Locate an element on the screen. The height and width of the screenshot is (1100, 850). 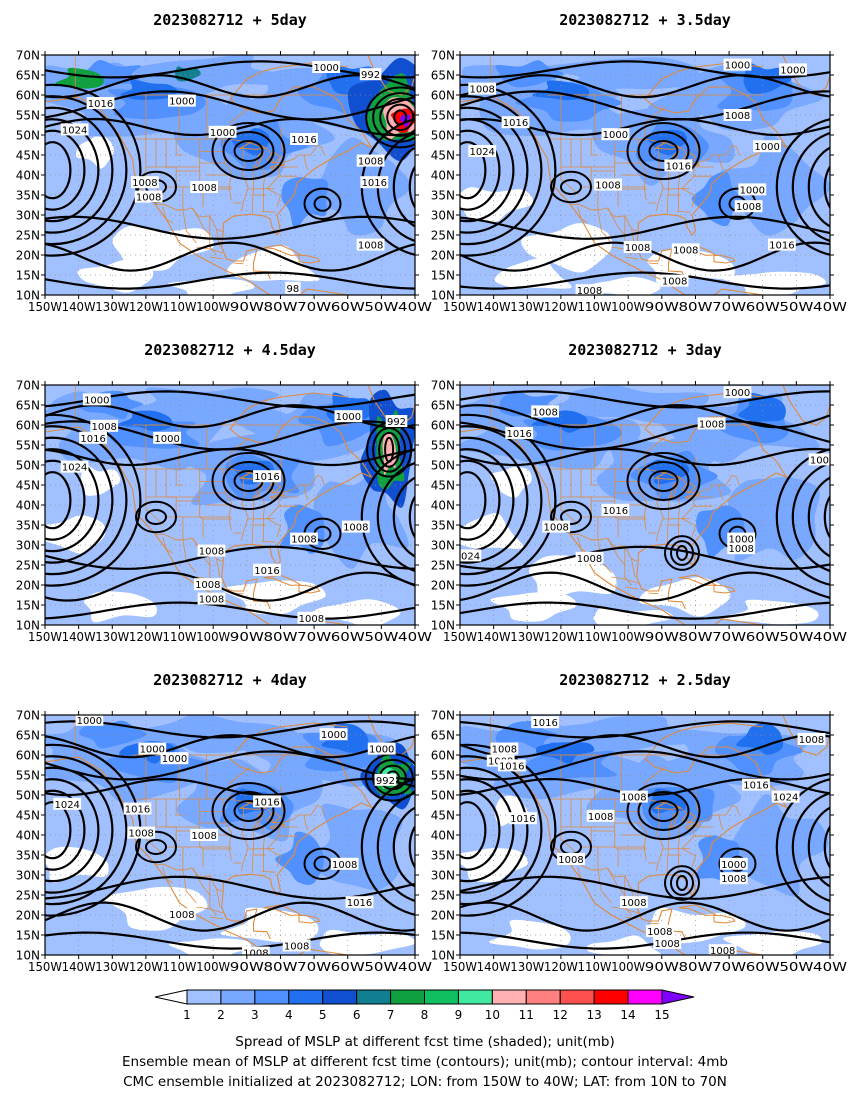
lon-tick-label: 40W is located at coordinates (415, 307).